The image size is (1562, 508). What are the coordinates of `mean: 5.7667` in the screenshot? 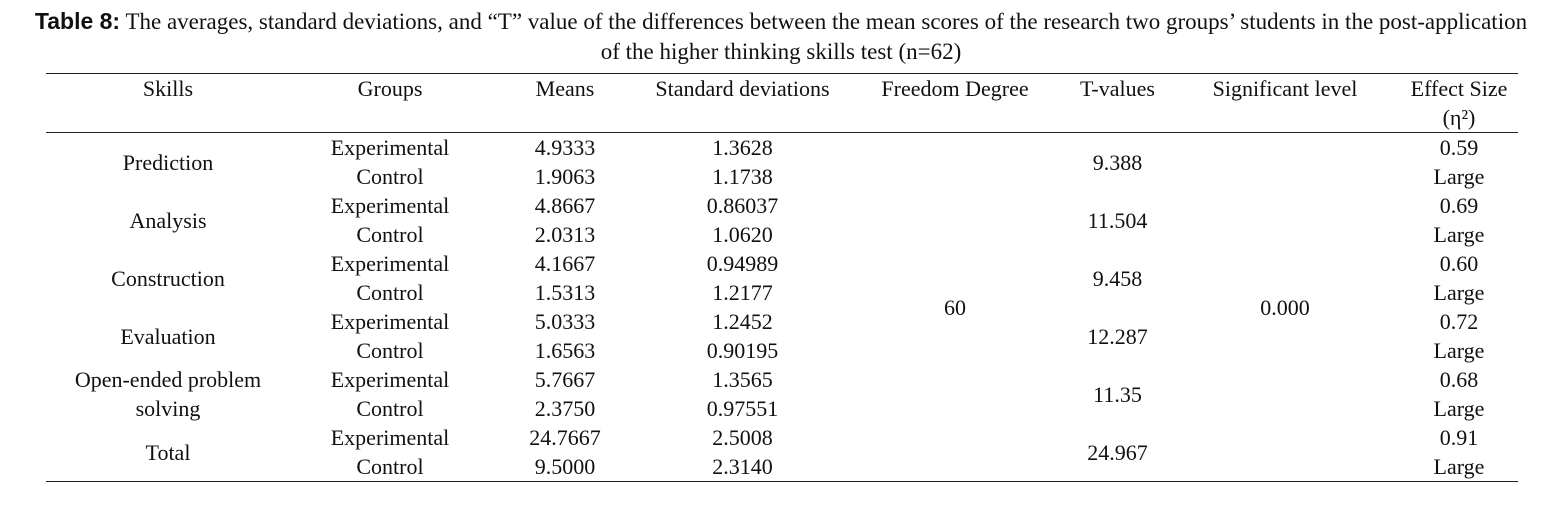 It's located at (565, 379).